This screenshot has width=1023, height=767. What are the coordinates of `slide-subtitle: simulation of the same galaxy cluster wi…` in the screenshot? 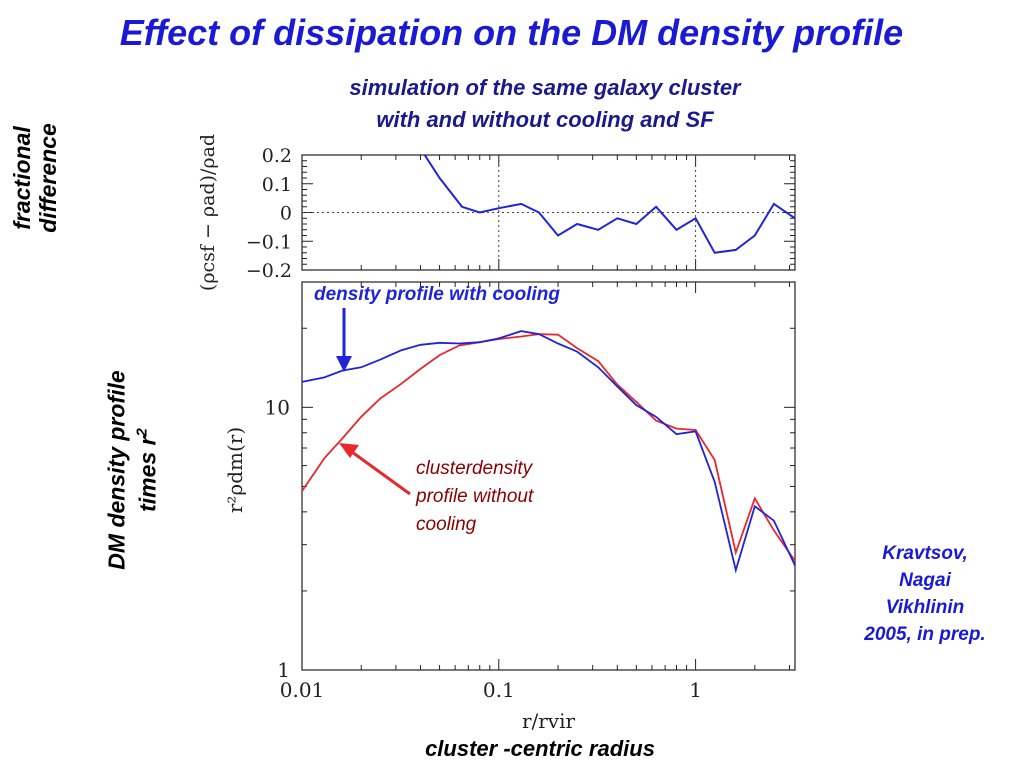 It's located at (545, 104).